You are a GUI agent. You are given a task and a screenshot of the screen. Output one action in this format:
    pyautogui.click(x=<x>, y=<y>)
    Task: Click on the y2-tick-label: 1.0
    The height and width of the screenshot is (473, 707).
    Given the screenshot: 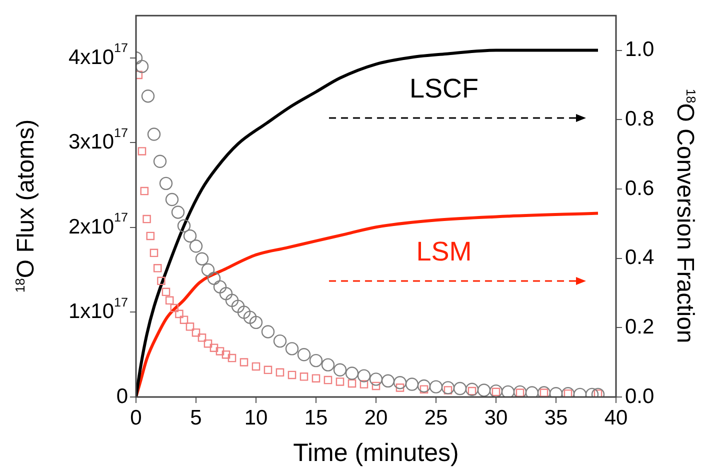 What is the action you would take?
    pyautogui.click(x=639, y=50)
    